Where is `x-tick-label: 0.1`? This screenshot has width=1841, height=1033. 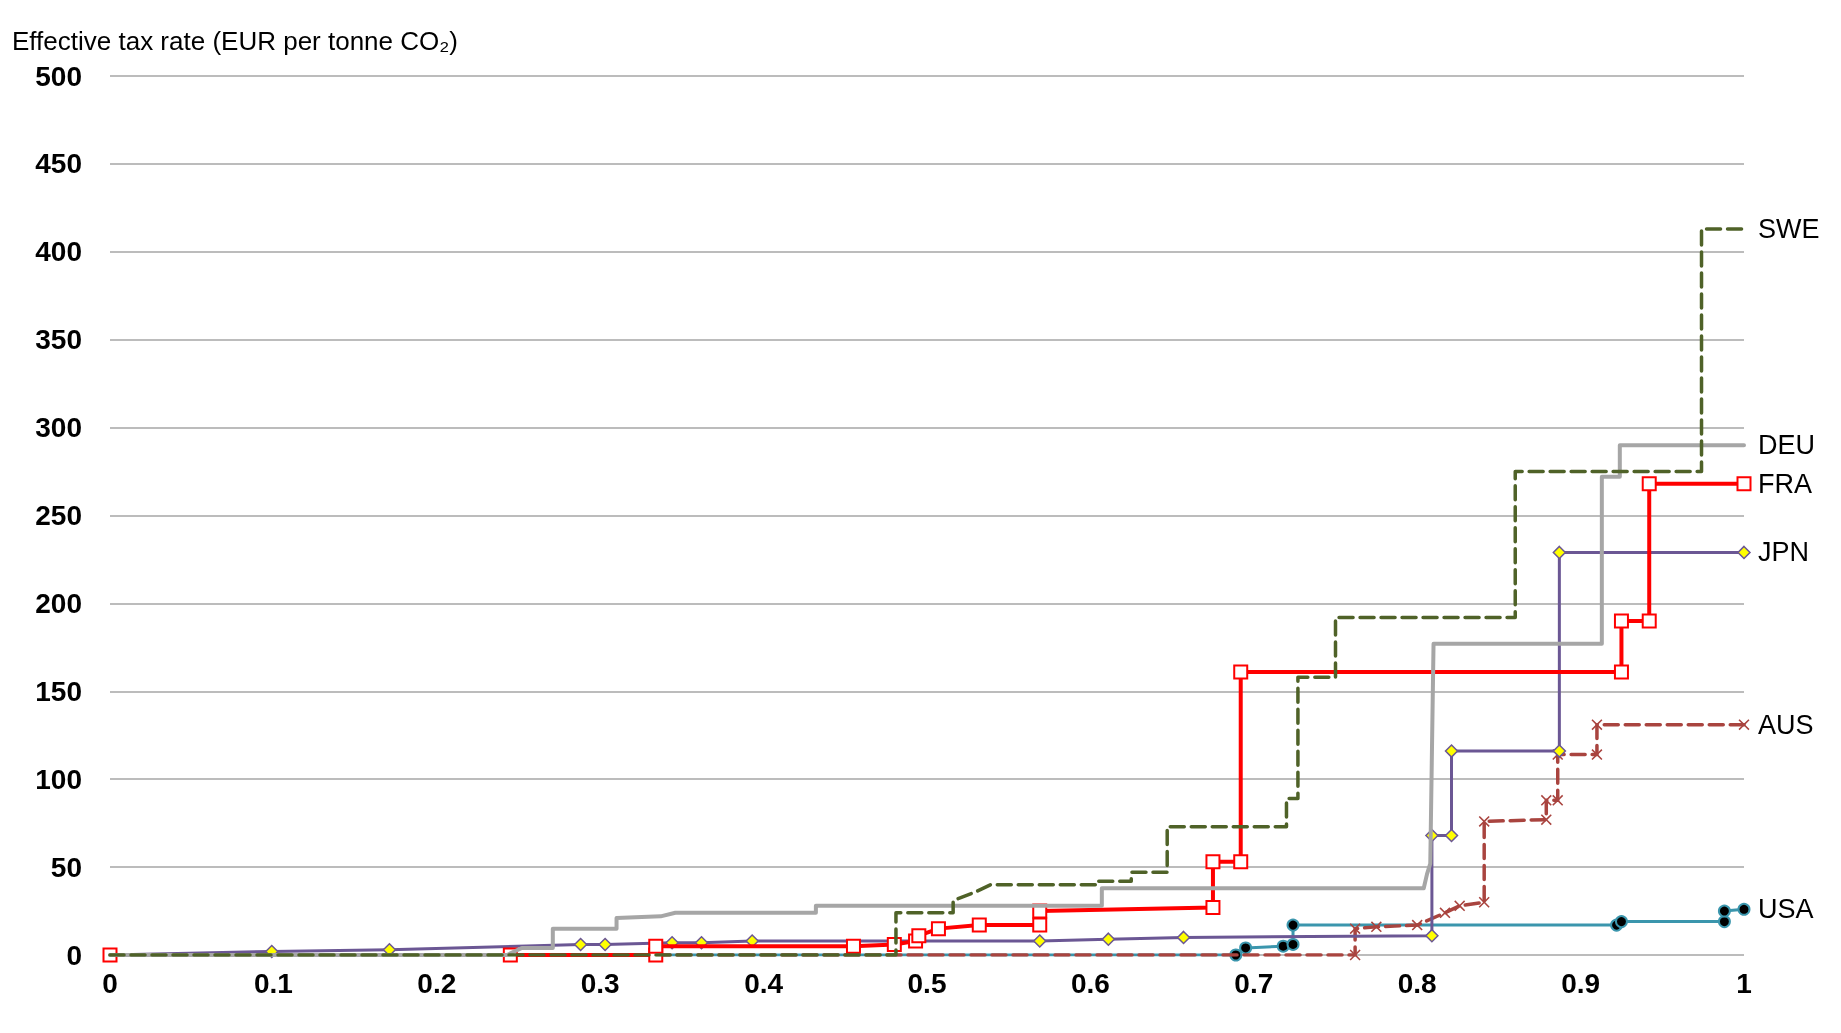 x-tick-label: 0.1 is located at coordinates (273, 983).